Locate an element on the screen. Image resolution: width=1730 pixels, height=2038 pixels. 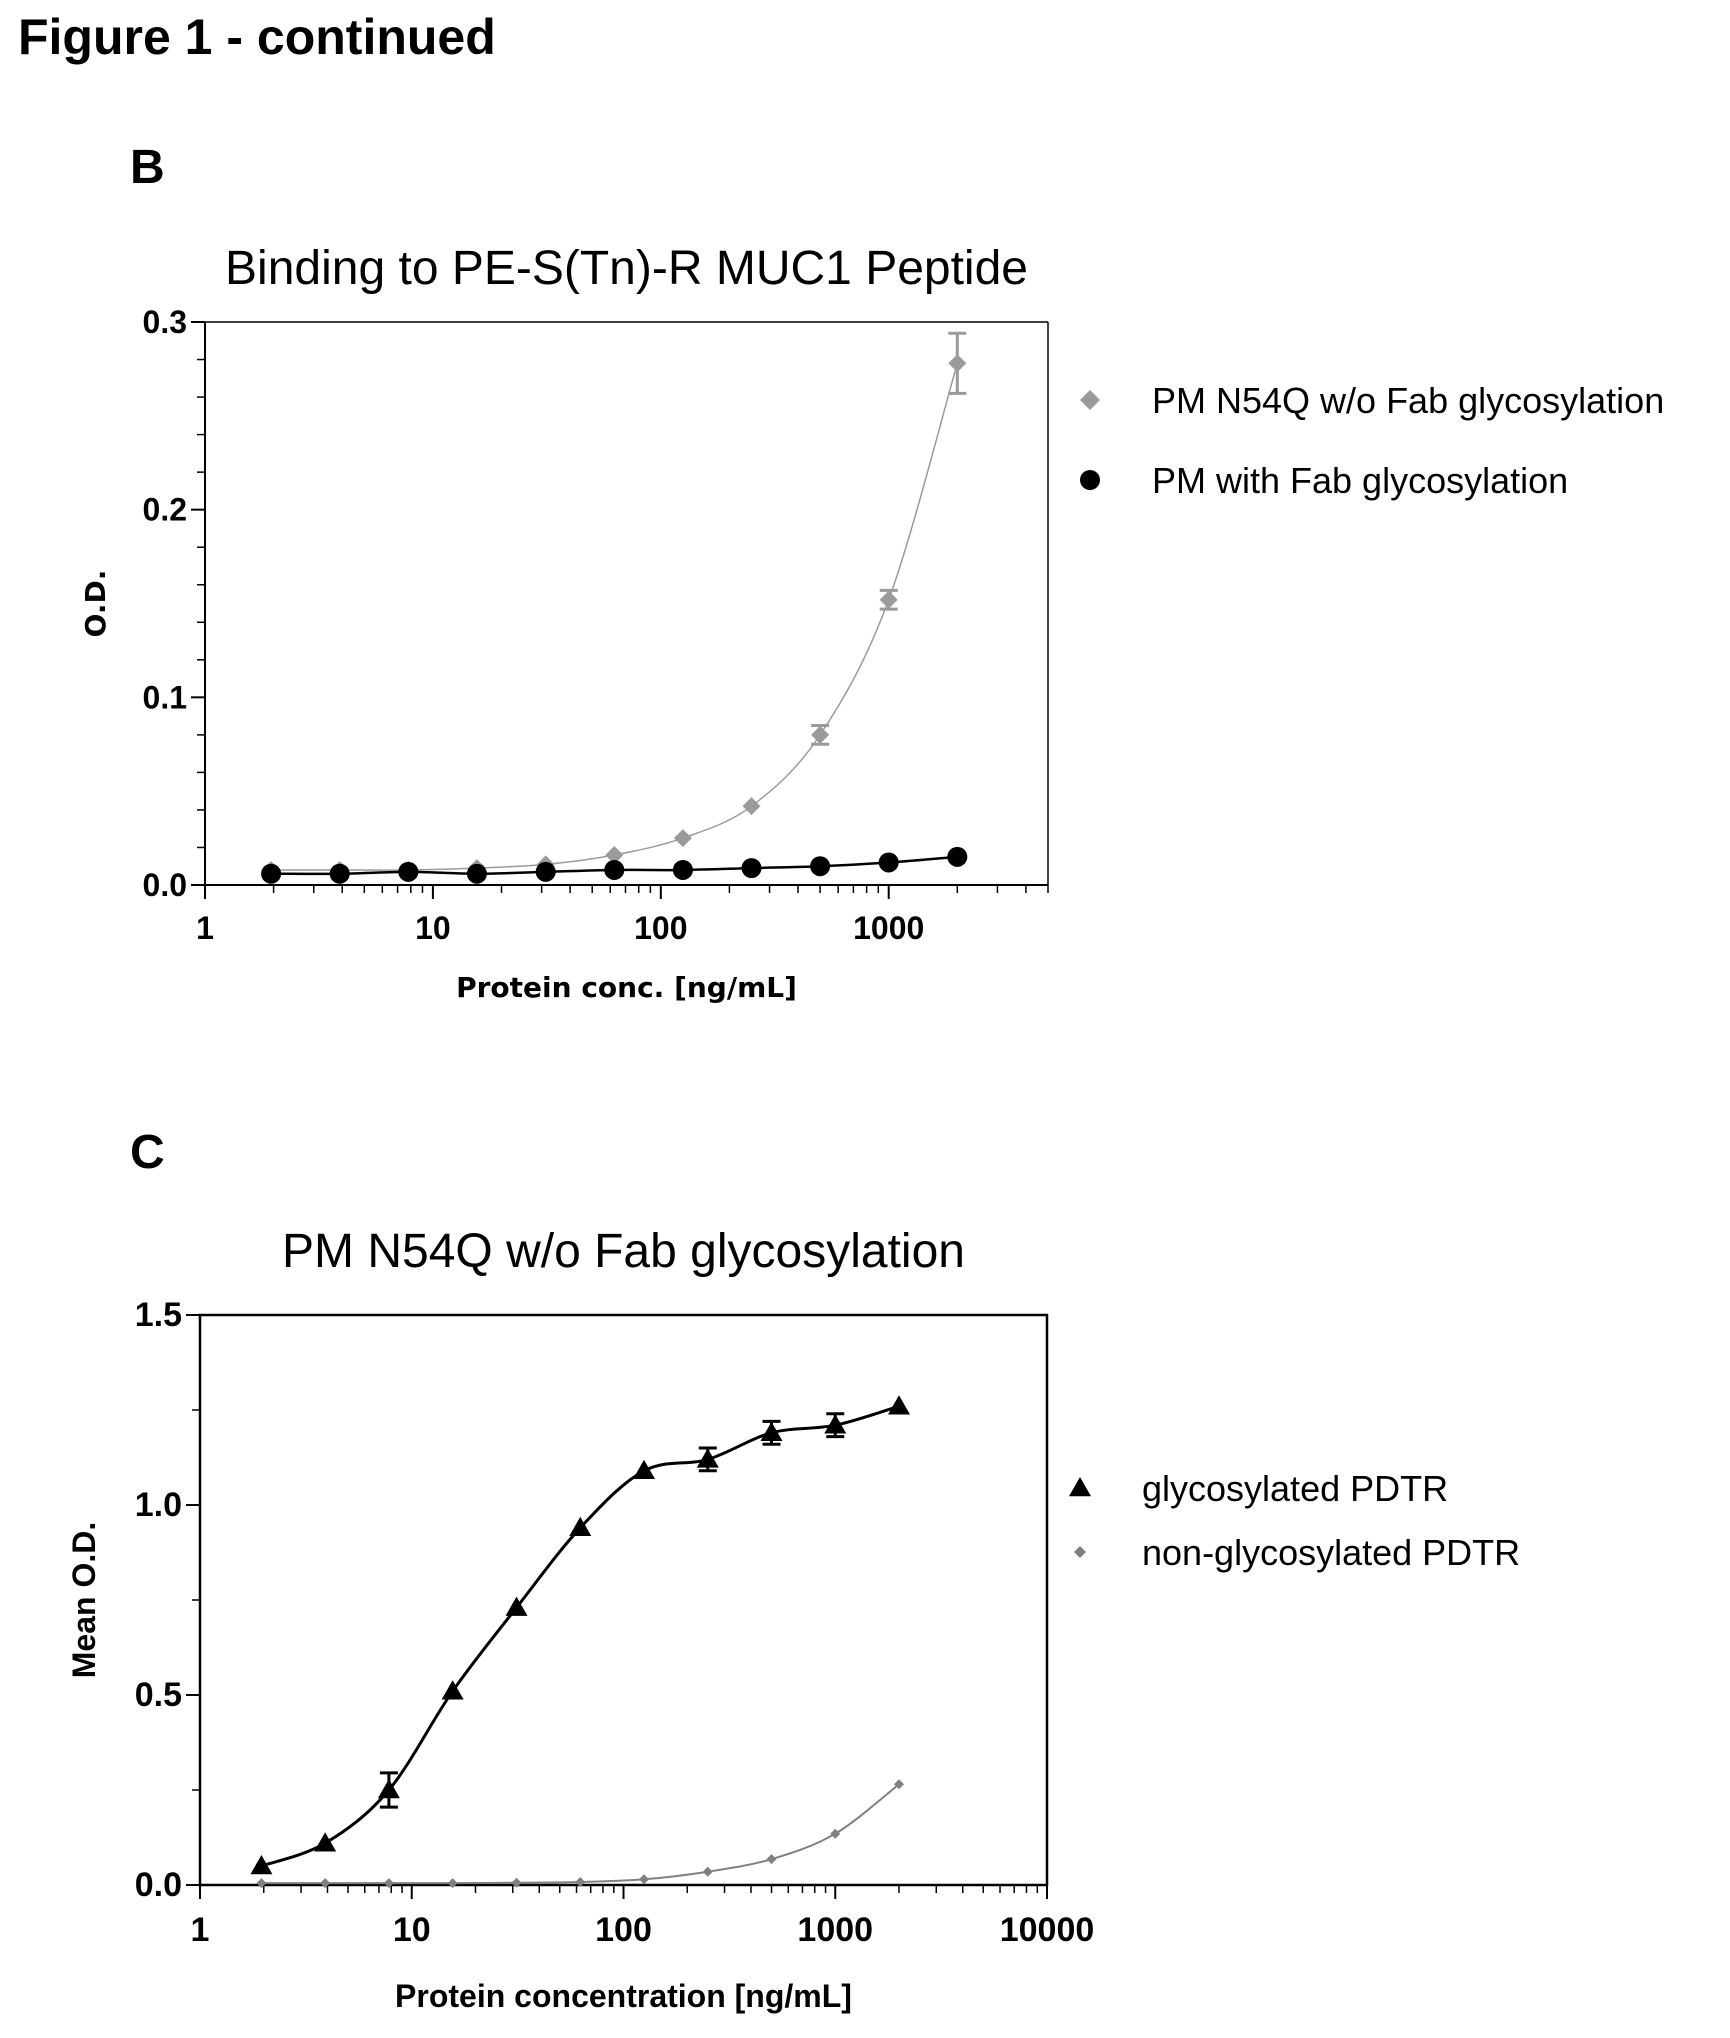
plot-frame is located at coordinates (623, 1600).